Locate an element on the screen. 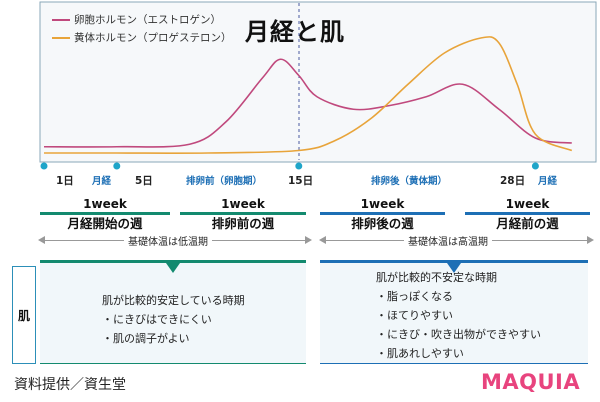 The image size is (600, 402). panel-stable-text: 肌が比較的安定している時期 ・にきびはできにくい ・肌の調子がよい is located at coordinates (173, 319).